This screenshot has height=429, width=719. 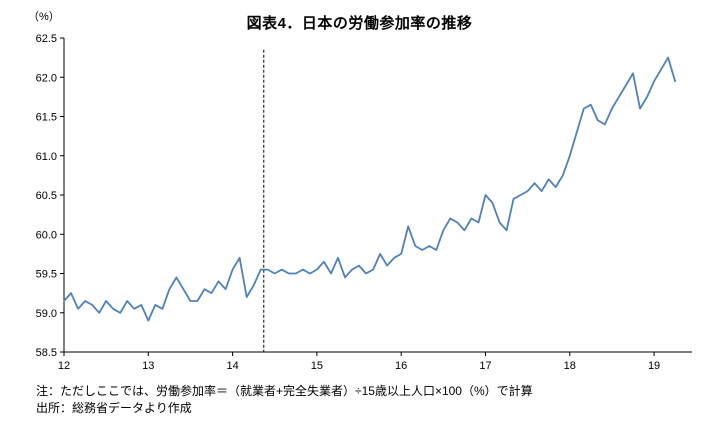 What do you see at coordinates (46, 157) in the screenshot?
I see `y-tick-label: 61.0` at bounding box center [46, 157].